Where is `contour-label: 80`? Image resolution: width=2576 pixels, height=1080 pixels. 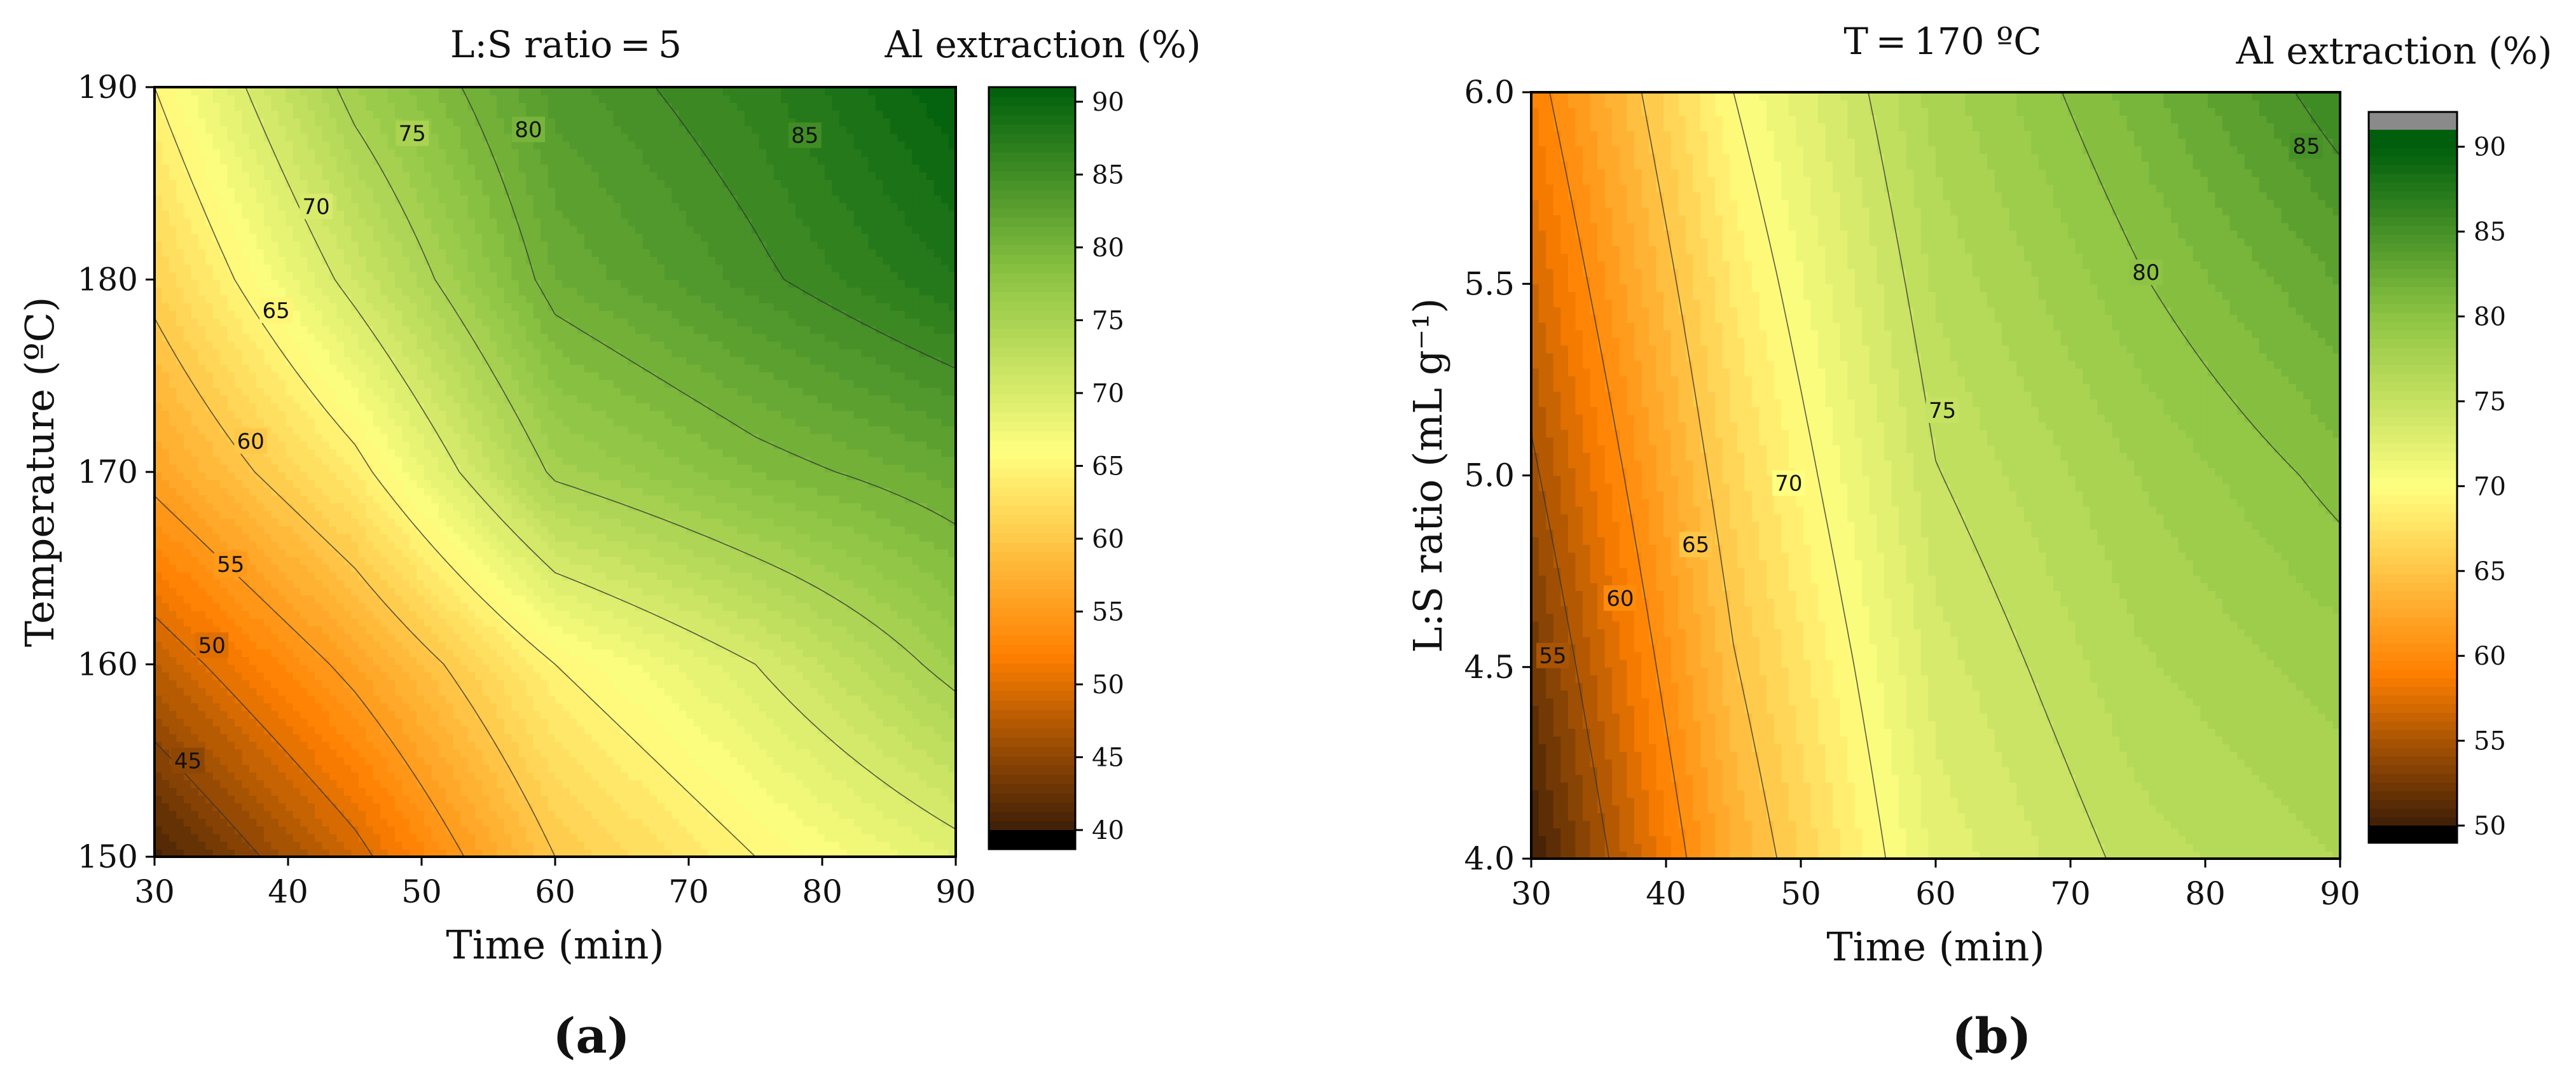 contour-label: 80 is located at coordinates (2145, 273).